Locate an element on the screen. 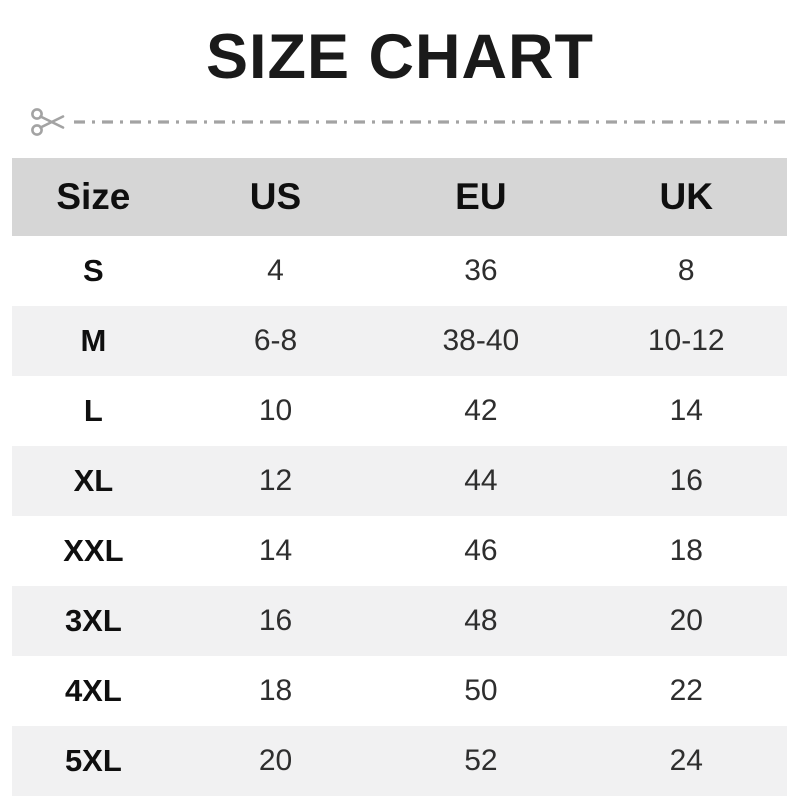 Image resolution: width=800 pixels, height=800 pixels. cell-eu-value: 44 is located at coordinates (481, 481).